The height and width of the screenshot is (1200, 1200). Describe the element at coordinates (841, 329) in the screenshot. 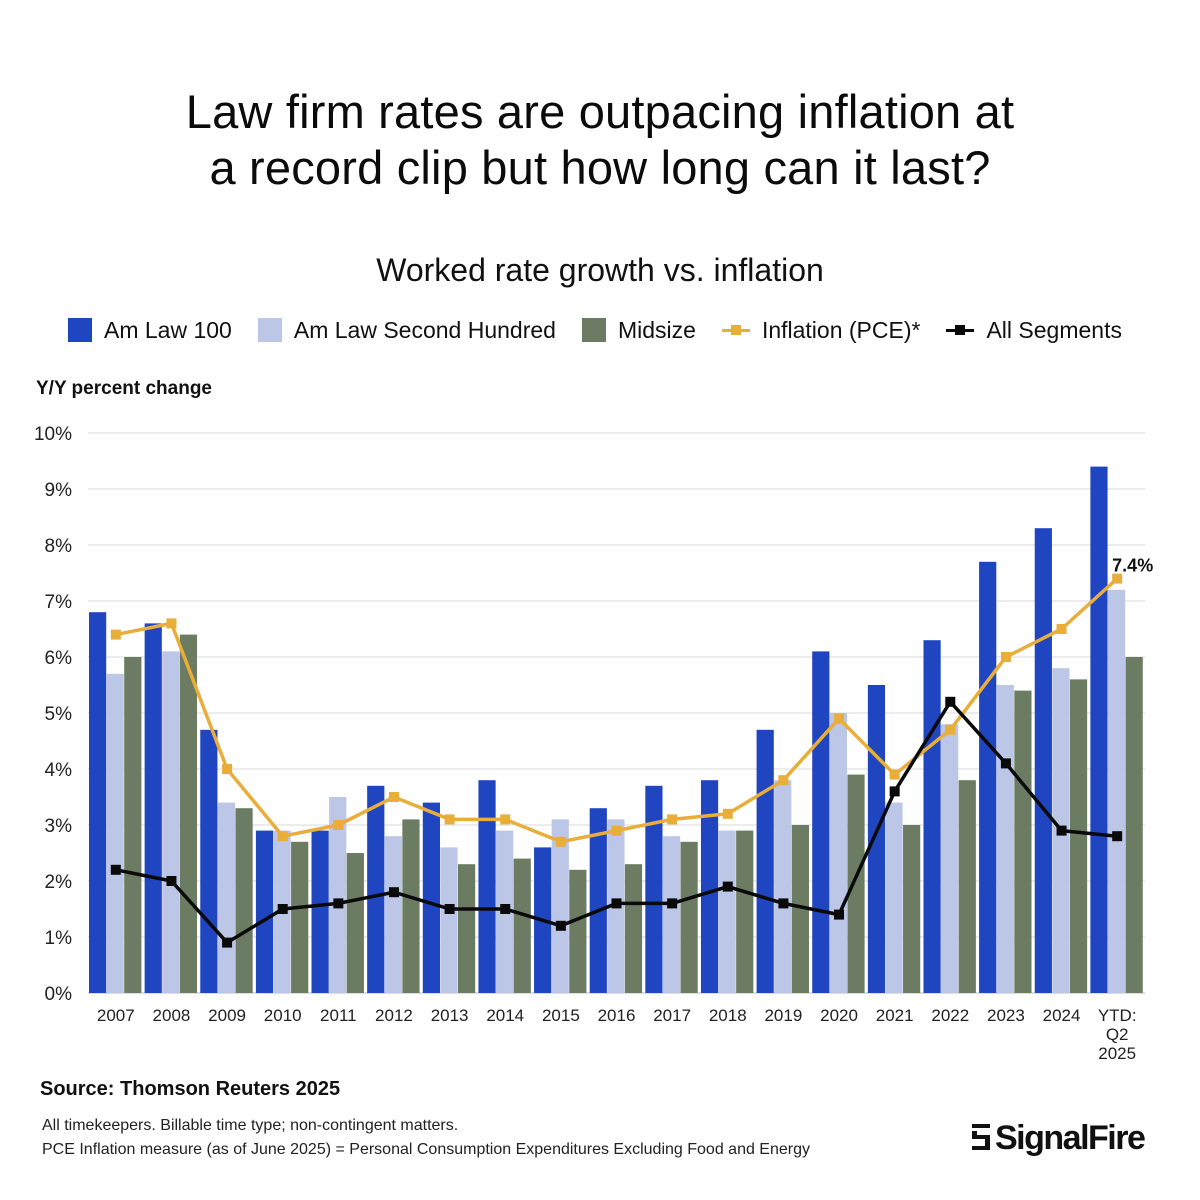

I see `legend-label: Inflation (PCE)*` at that location.